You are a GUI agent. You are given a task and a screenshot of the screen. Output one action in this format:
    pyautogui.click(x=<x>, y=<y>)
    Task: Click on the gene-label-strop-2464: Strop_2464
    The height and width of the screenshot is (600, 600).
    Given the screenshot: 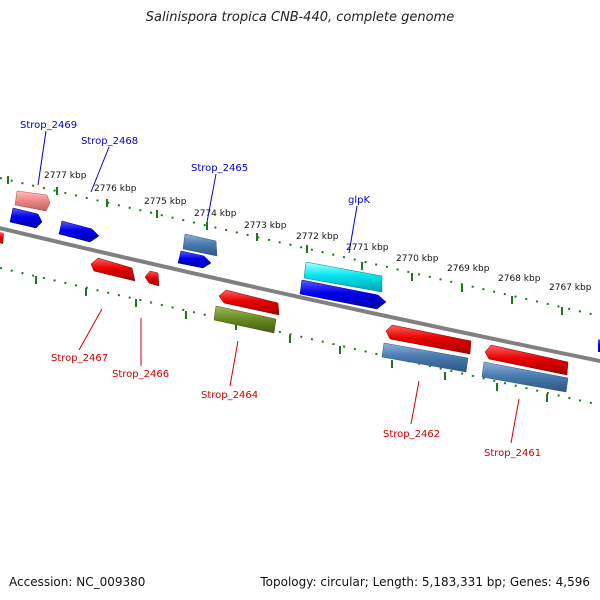 What is the action you would take?
    pyautogui.click(x=229, y=395)
    